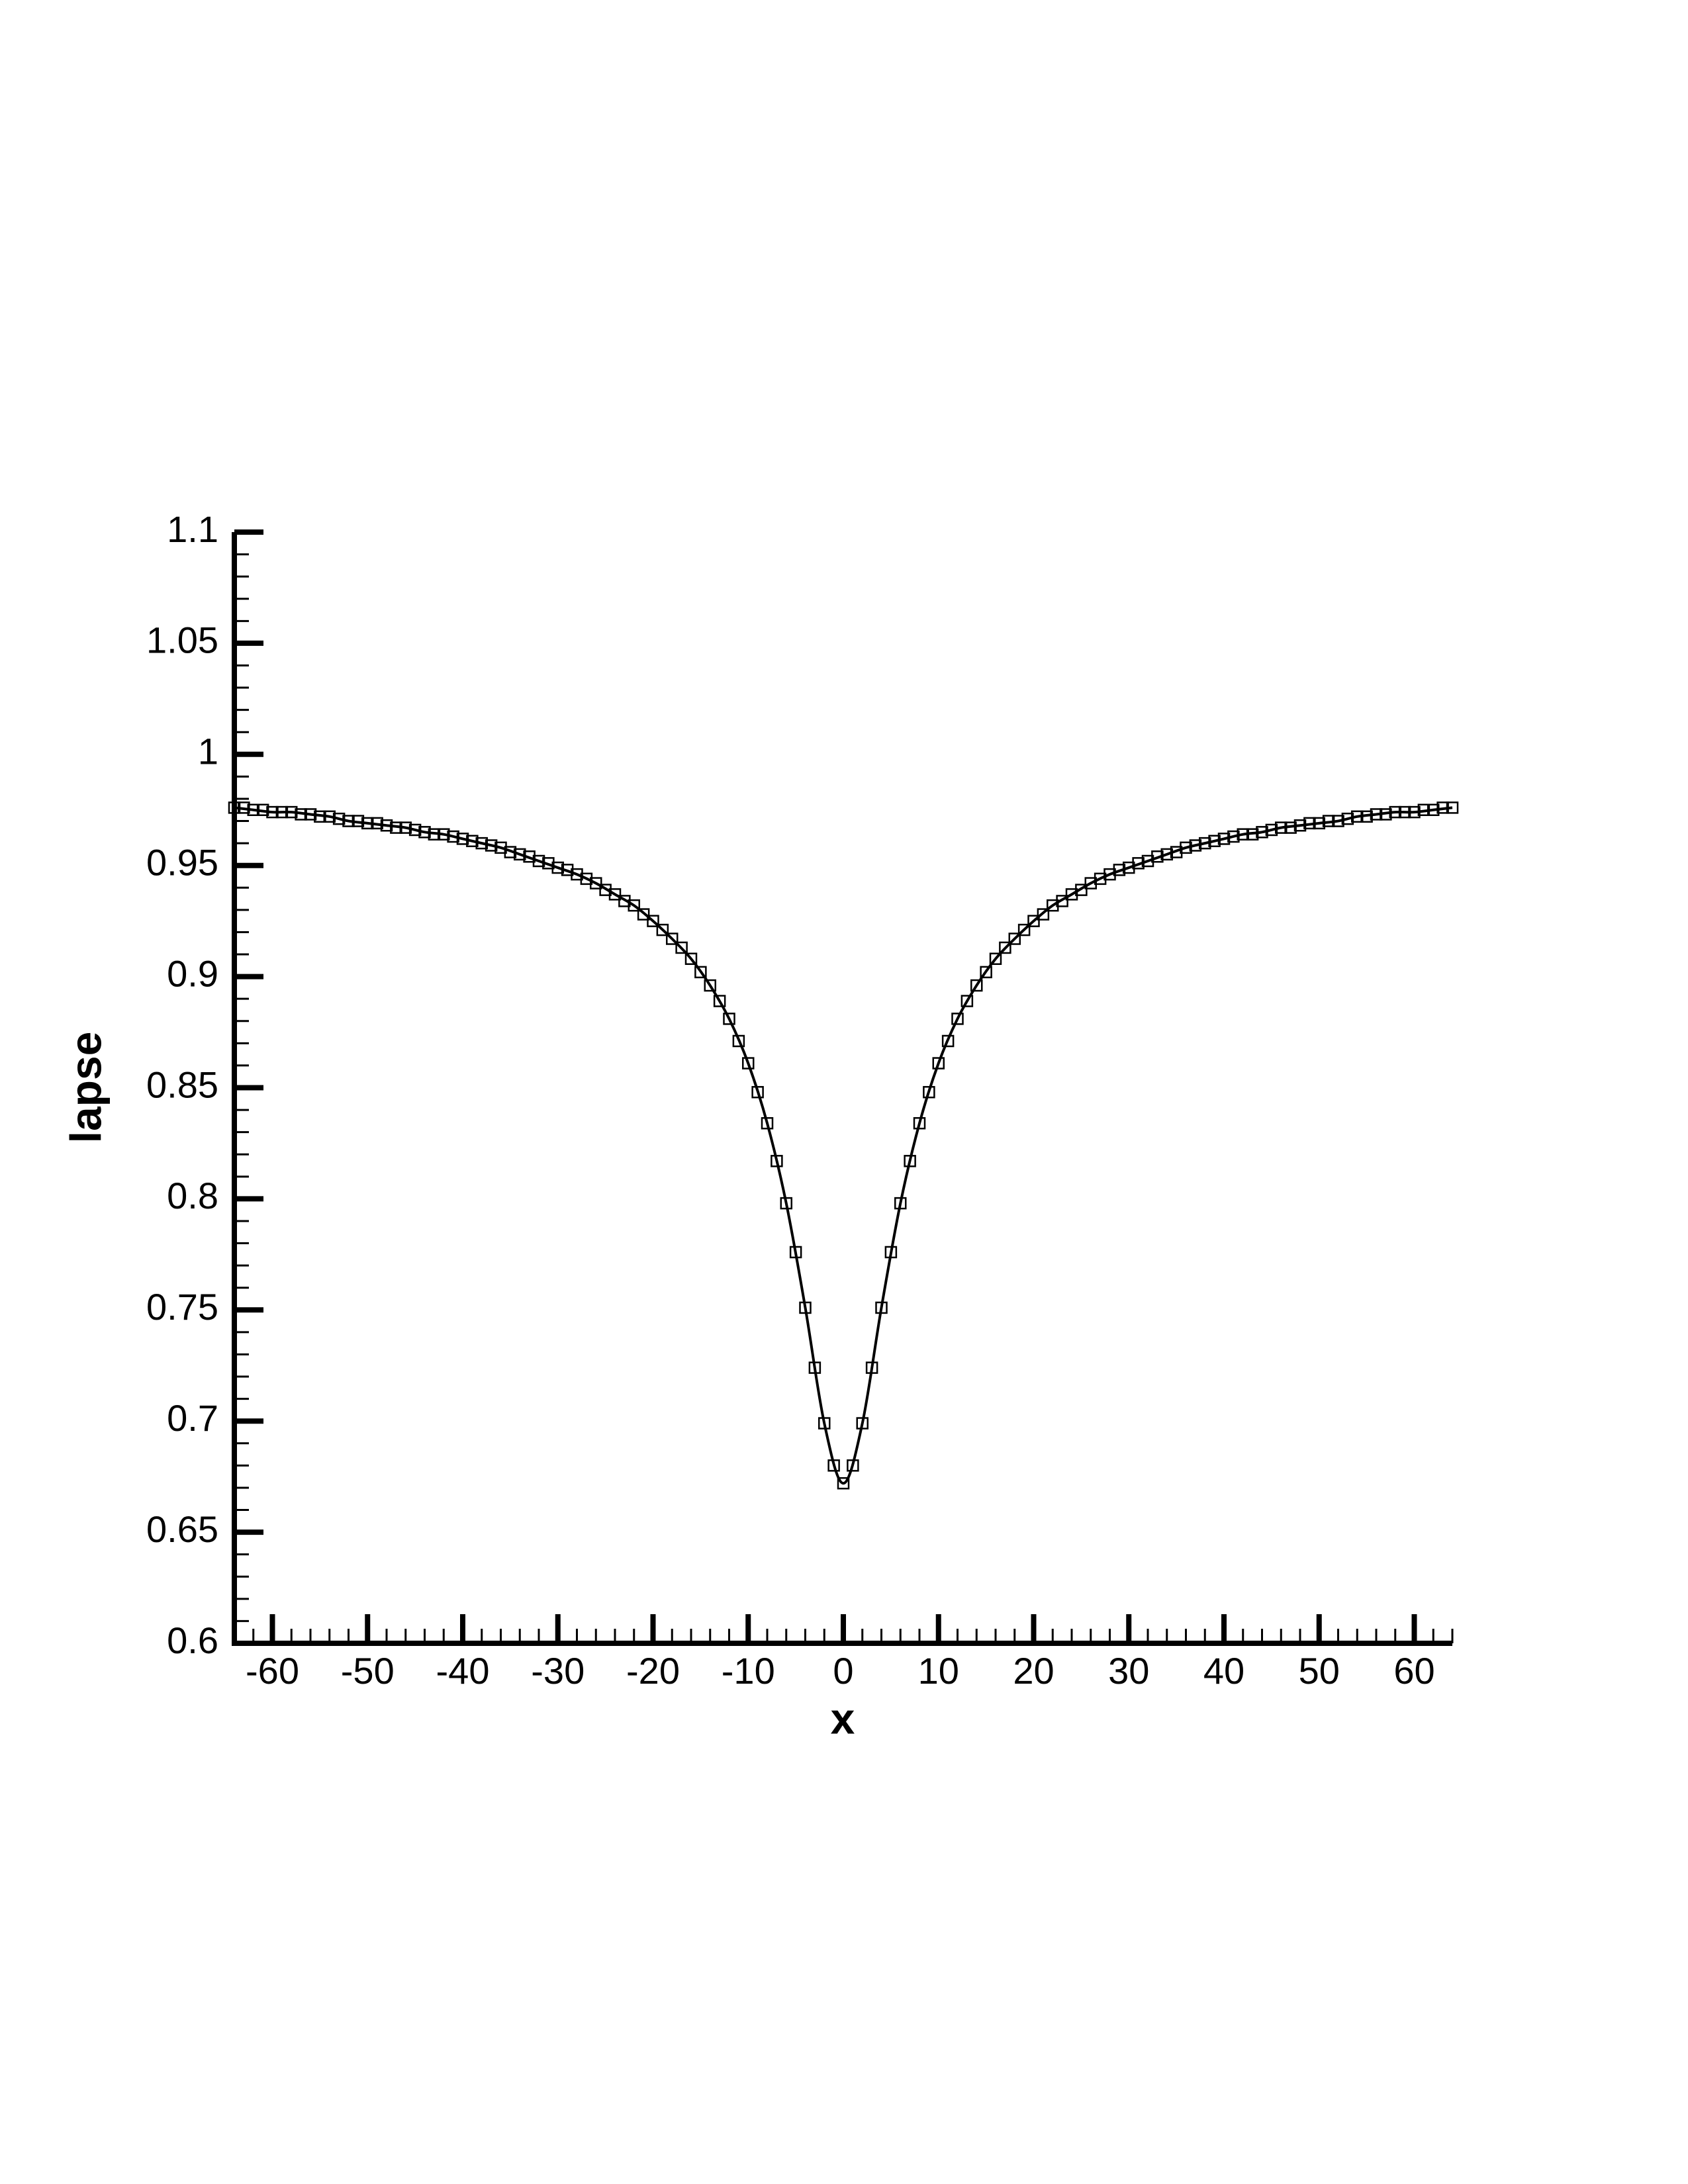  Describe the element at coordinates (1128, 1671) in the screenshot. I see `x-tick-label: 30` at that location.